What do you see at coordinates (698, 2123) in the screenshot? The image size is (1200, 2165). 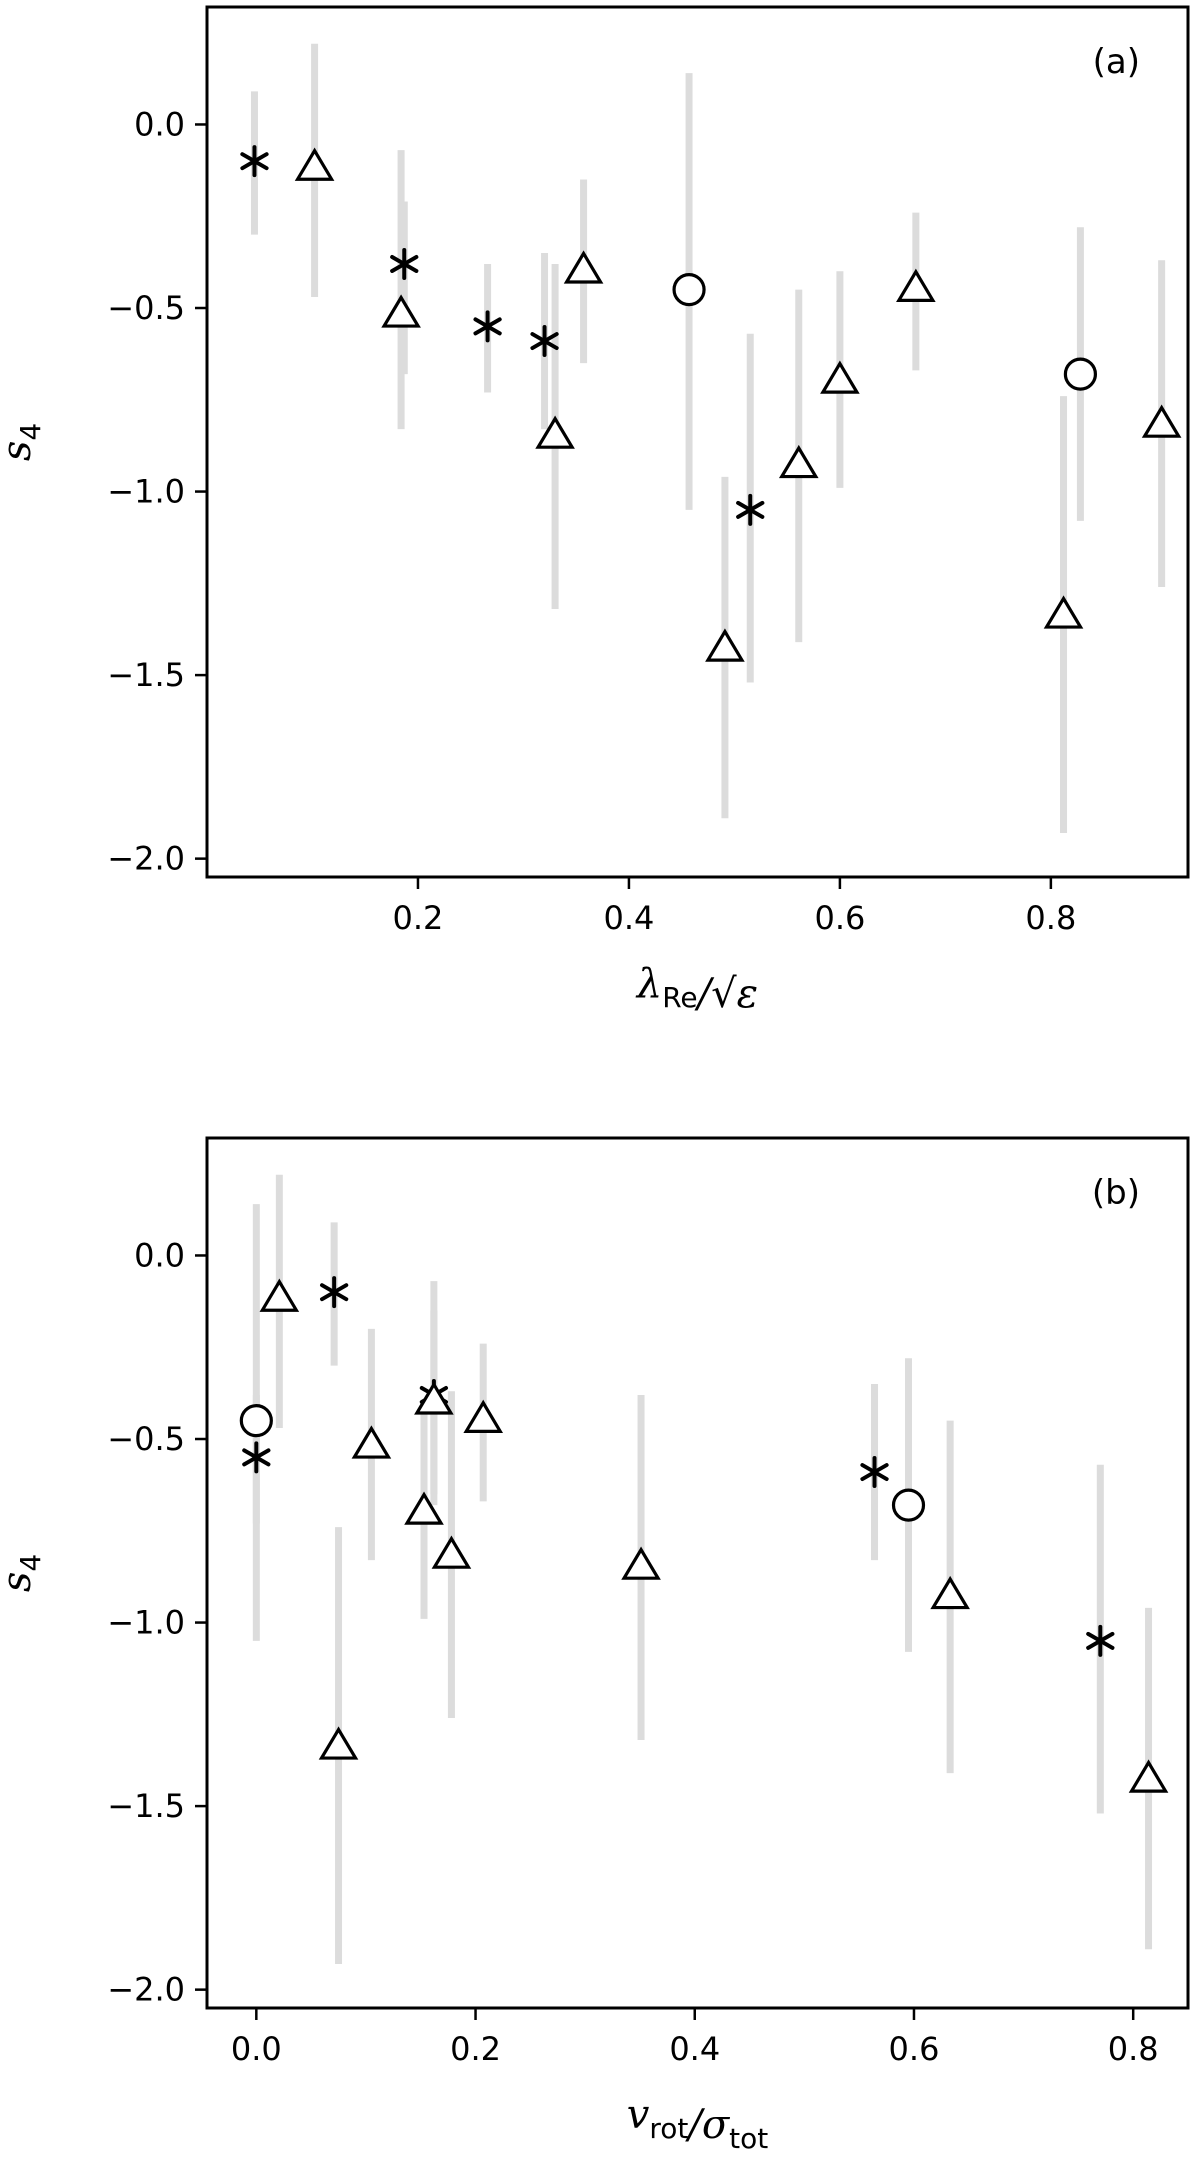 I see `panel-b-xlabel: vrot/σtot` at bounding box center [698, 2123].